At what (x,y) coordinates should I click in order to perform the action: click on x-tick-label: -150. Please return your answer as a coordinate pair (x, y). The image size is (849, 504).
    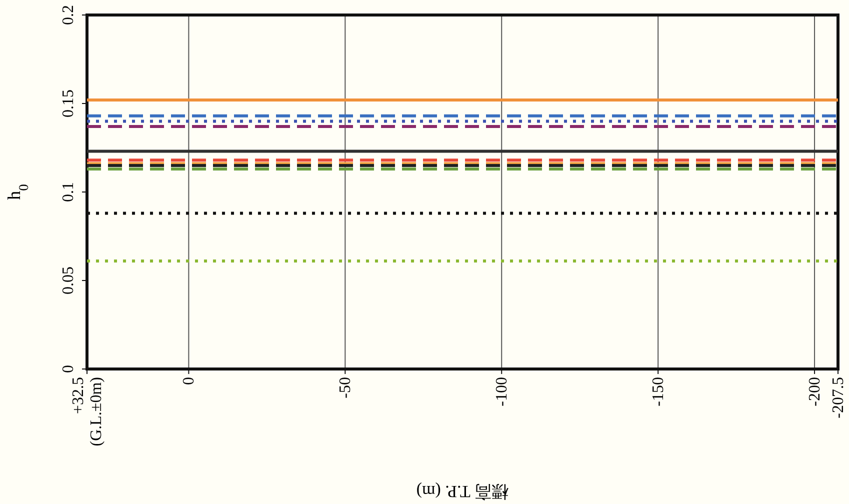
    Looking at the image, I should click on (659, 391).